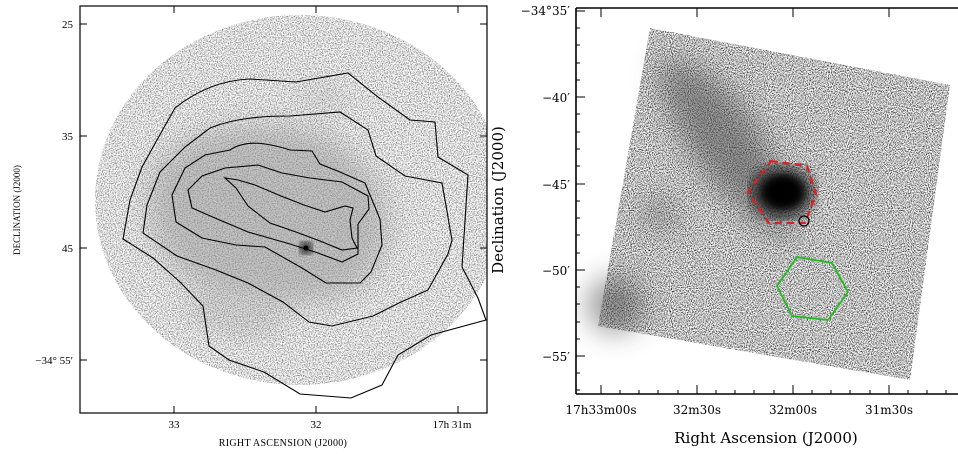  I want to click on left-x-tick-label: 32, so click(316, 425).